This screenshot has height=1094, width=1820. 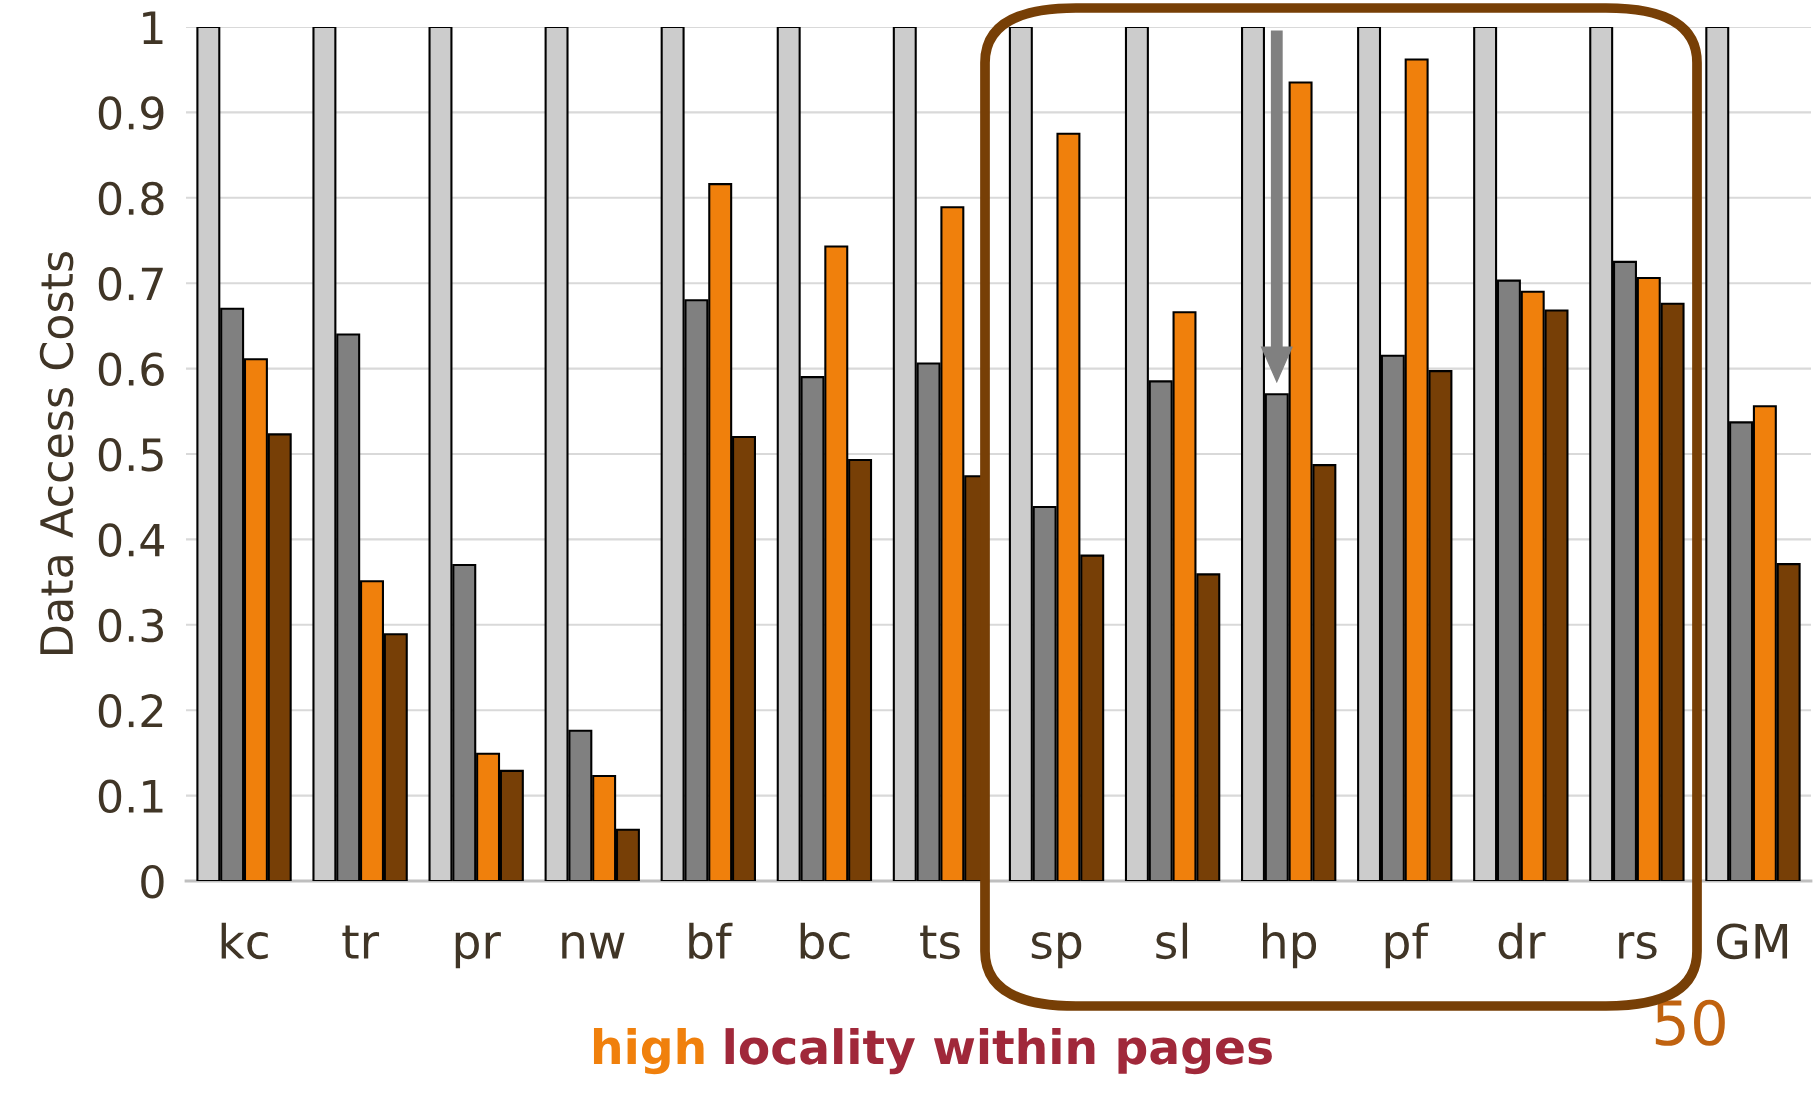 What do you see at coordinates (940, 942) in the screenshot?
I see `x-tick-label: ts` at bounding box center [940, 942].